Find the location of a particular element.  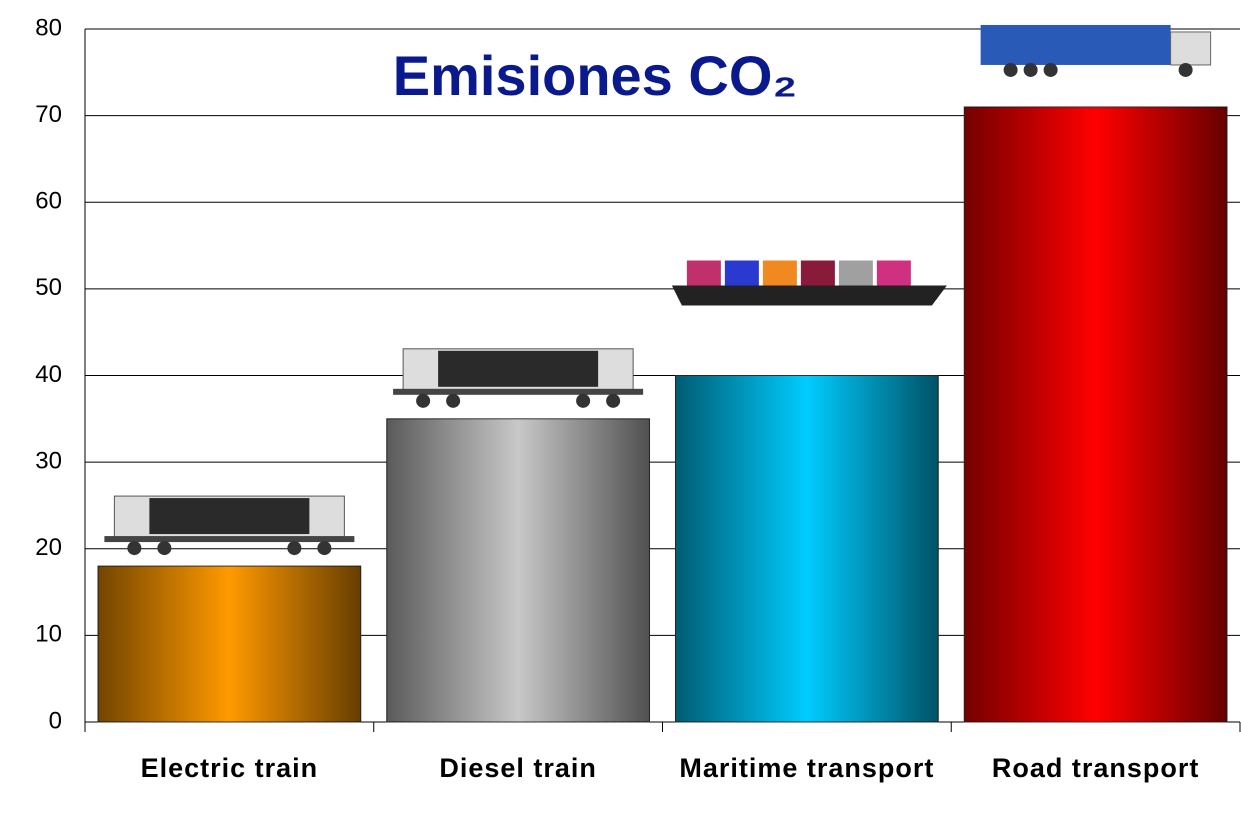

y-tick-label: 60 is located at coordinates (48, 201).